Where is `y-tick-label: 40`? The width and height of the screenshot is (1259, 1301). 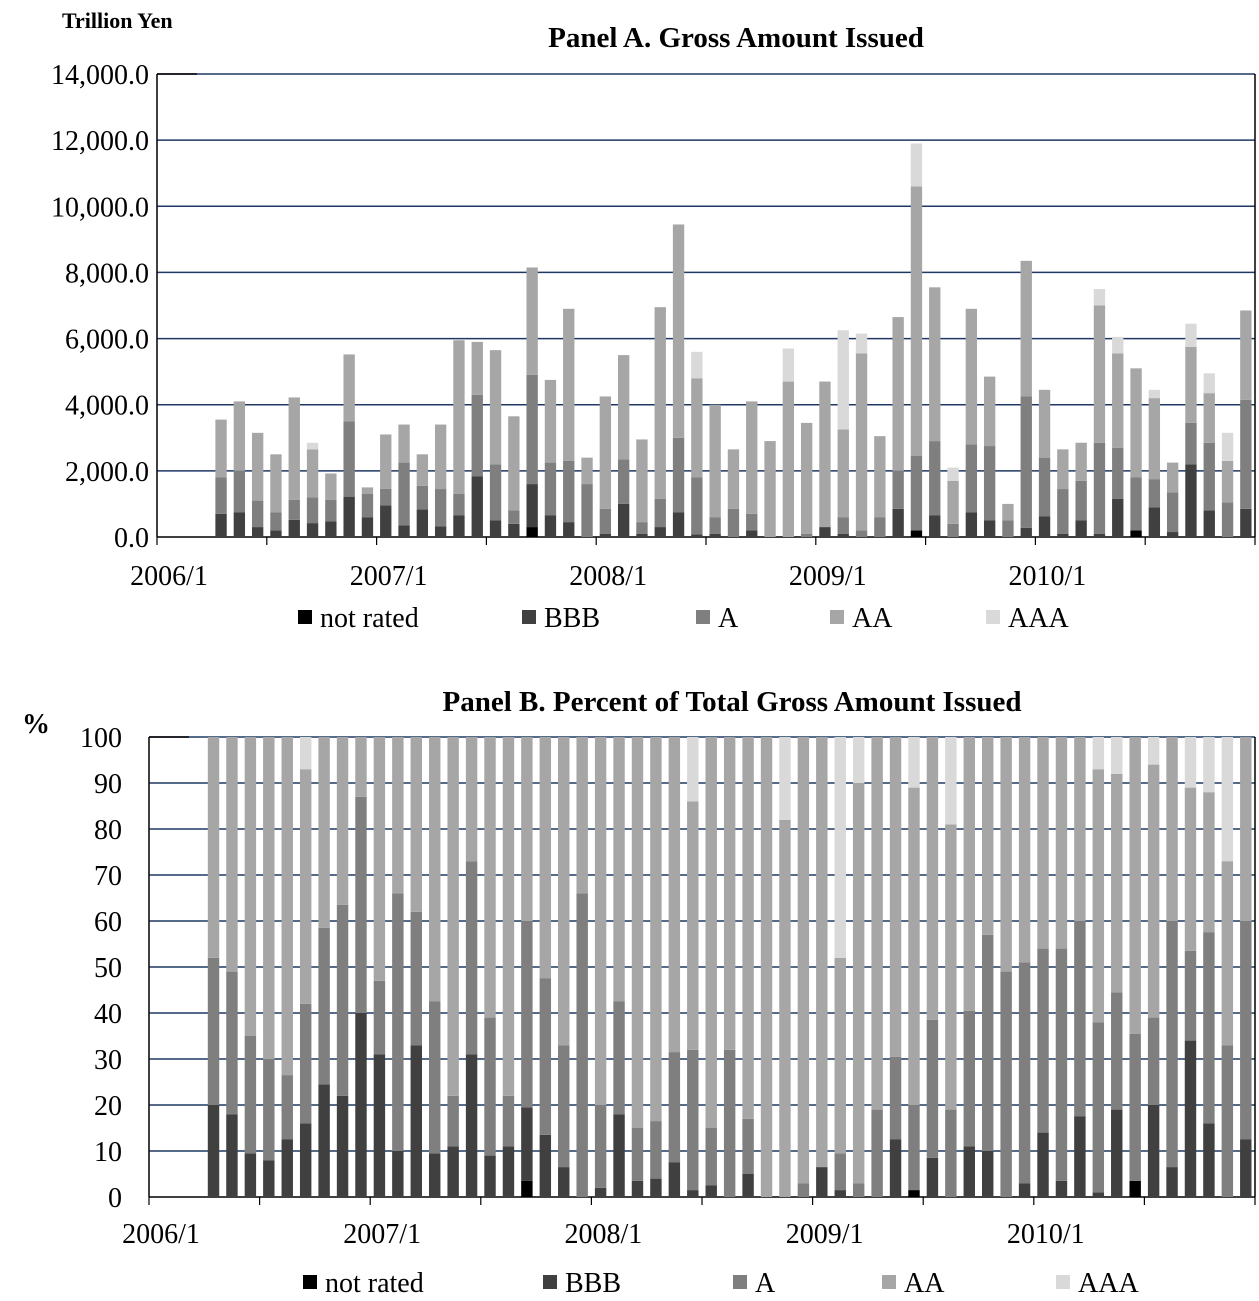
y-tick-label: 40 is located at coordinates (108, 1014).